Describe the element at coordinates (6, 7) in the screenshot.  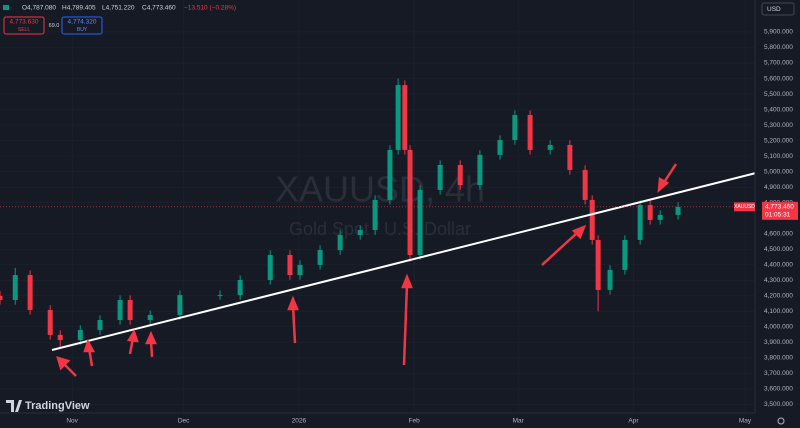
I see `icon` at that location.